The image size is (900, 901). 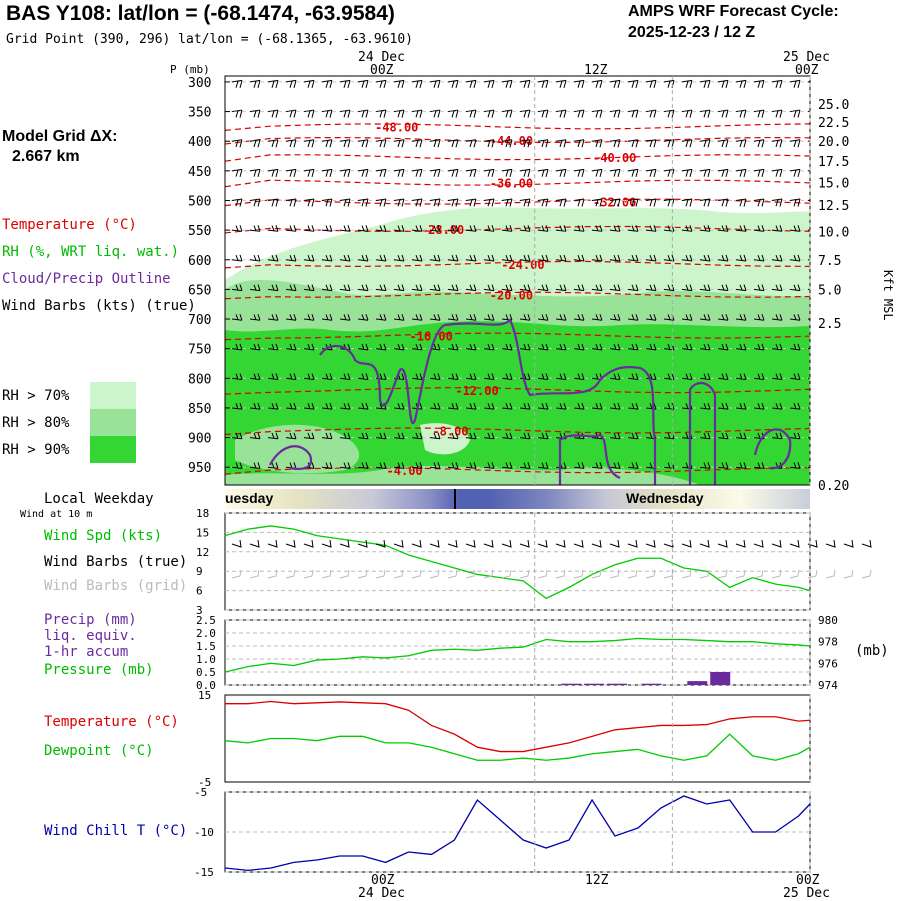 I want to click on rh70-pocket, so click(x=445, y=439).